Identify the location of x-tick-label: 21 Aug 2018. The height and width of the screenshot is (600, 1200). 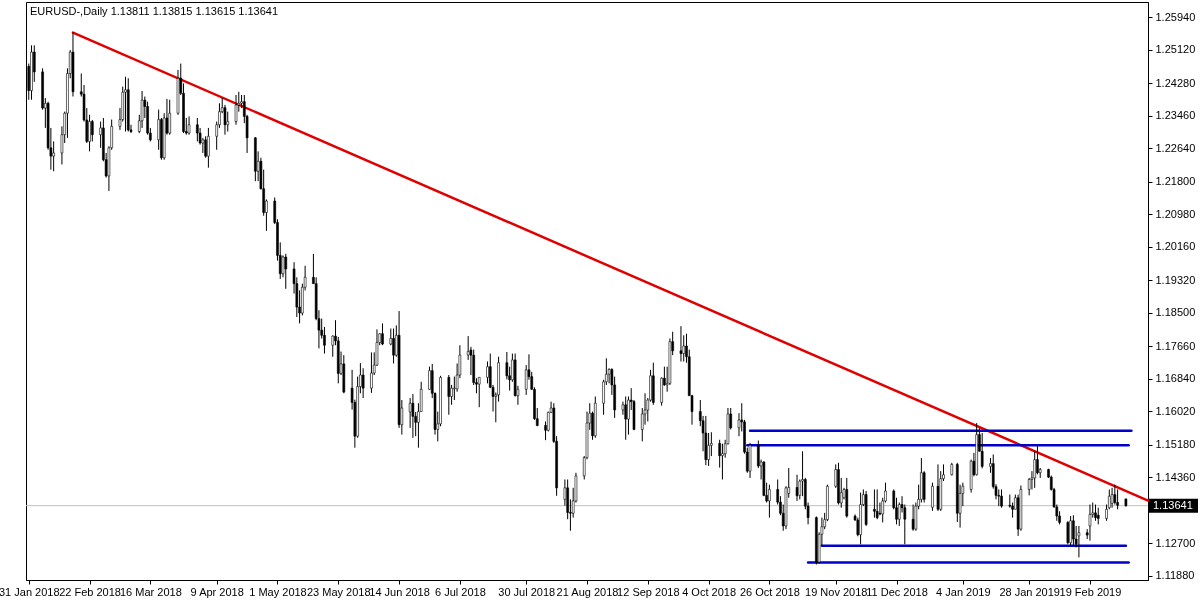
(587, 591).